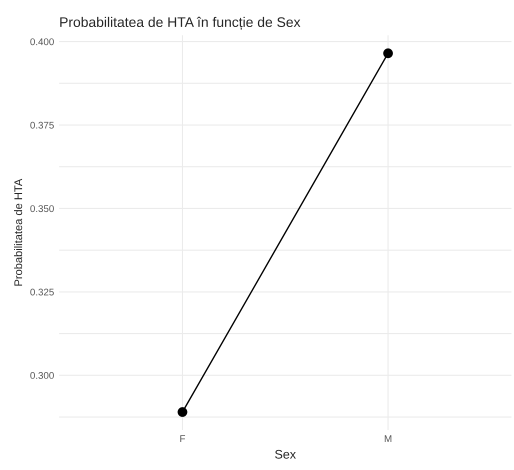  What do you see at coordinates (18, 232) in the screenshot?
I see `y-axis-title: Probabilitatea de HTA` at bounding box center [18, 232].